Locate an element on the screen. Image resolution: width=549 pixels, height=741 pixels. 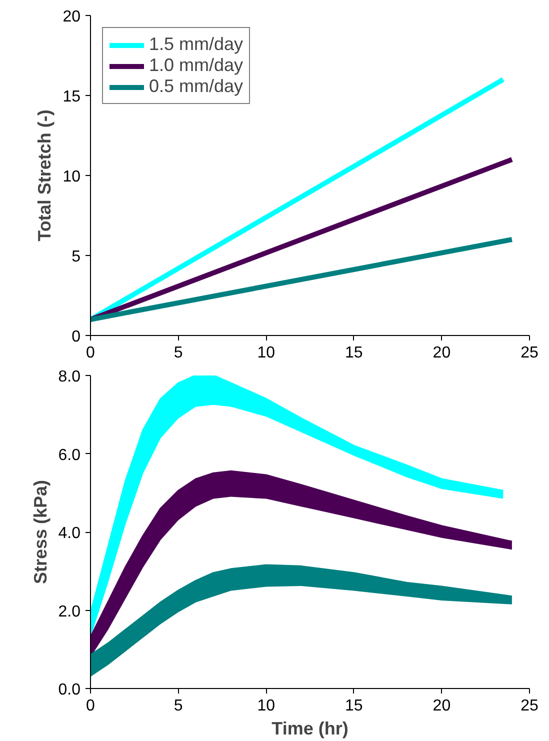
y-tick-label: 2.0 is located at coordinates (69, 611).